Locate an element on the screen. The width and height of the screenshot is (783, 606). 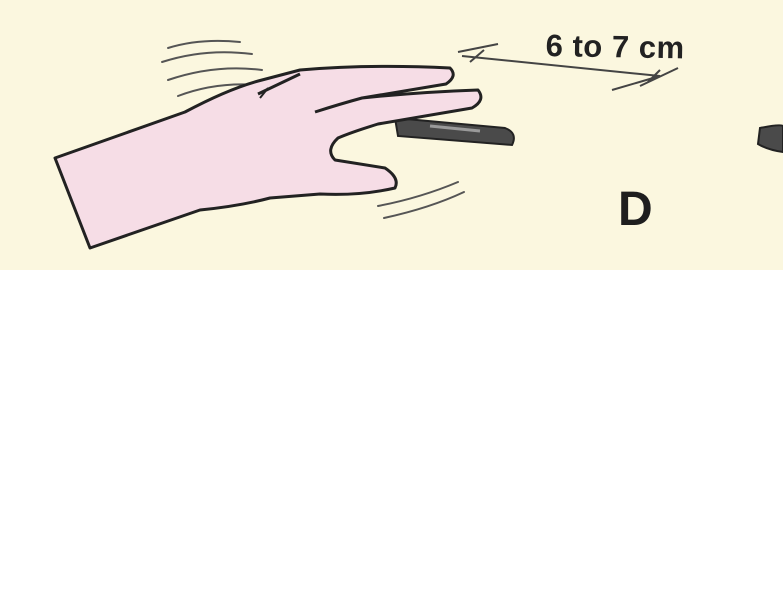
pen-icon is located at coordinates (454, 131).